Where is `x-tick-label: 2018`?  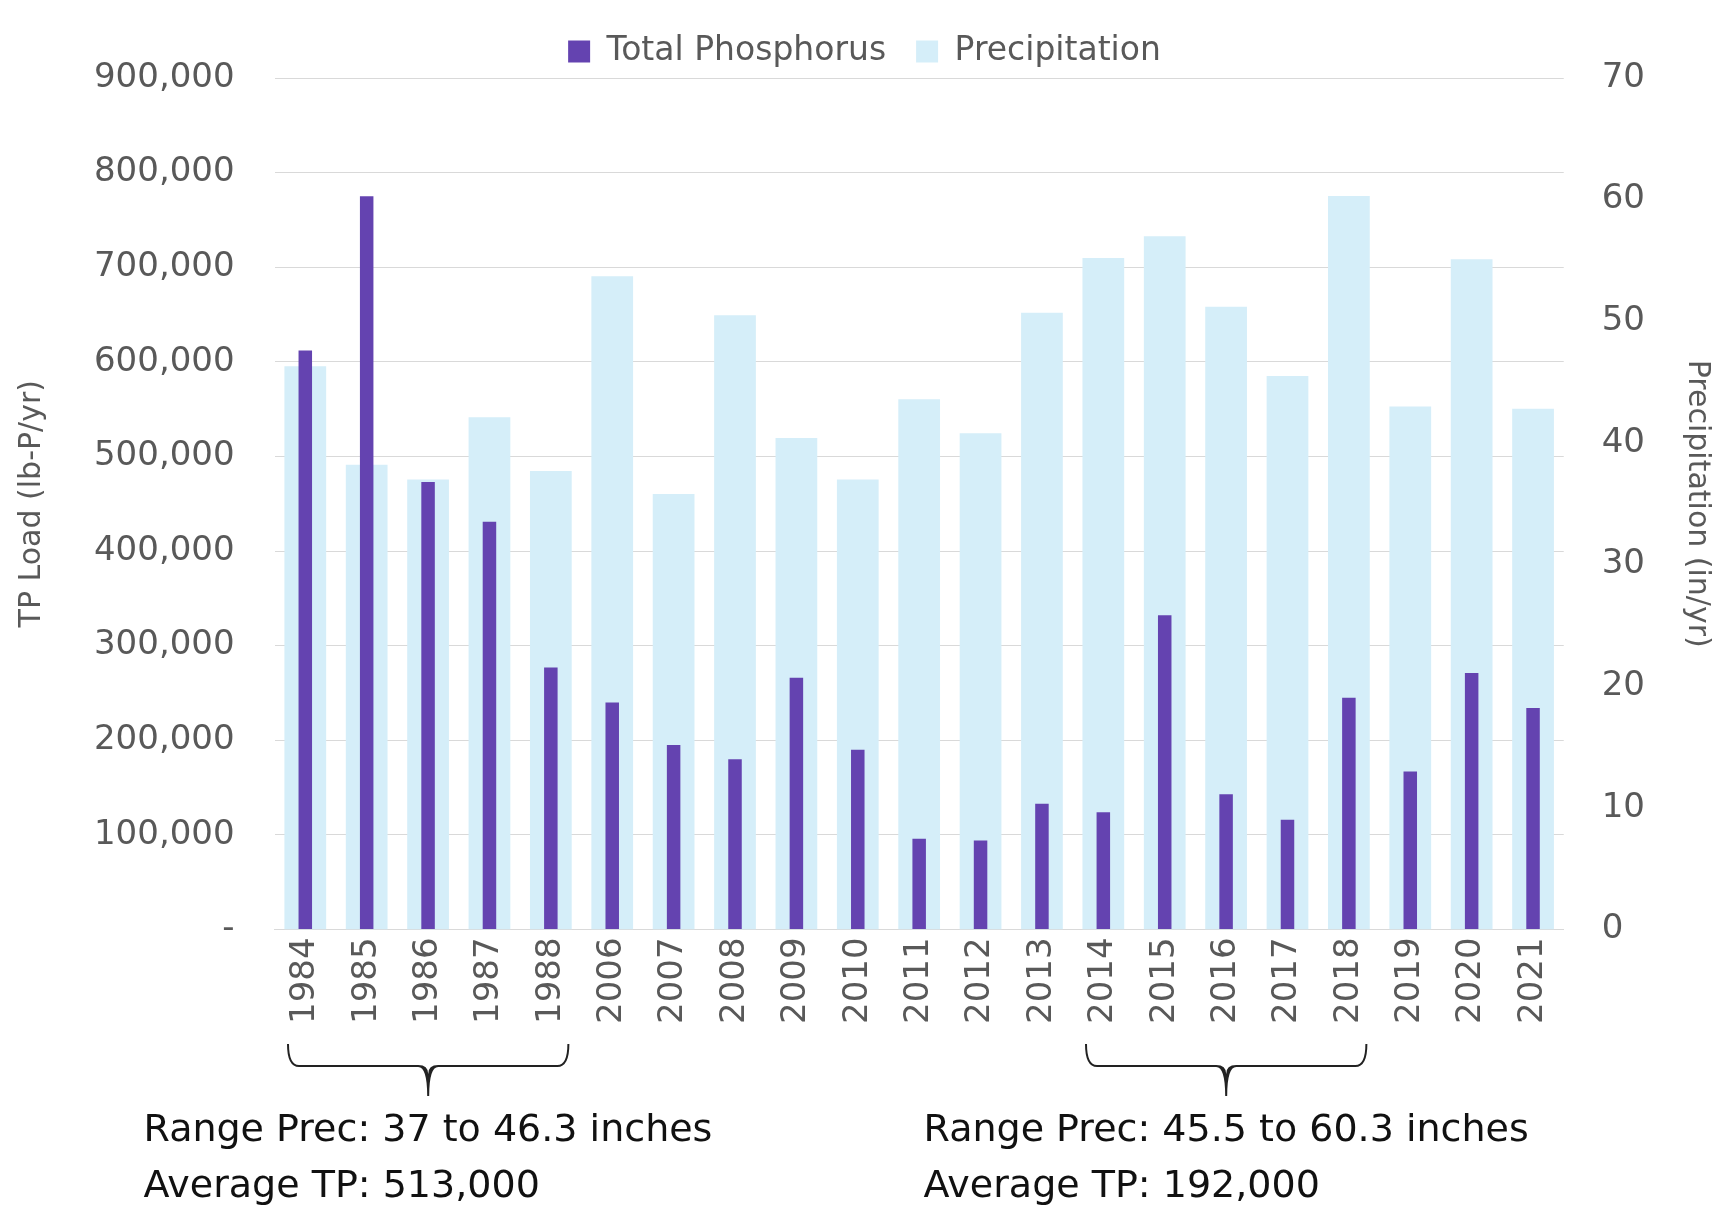 x-tick-label: 2018 is located at coordinates (1345, 980).